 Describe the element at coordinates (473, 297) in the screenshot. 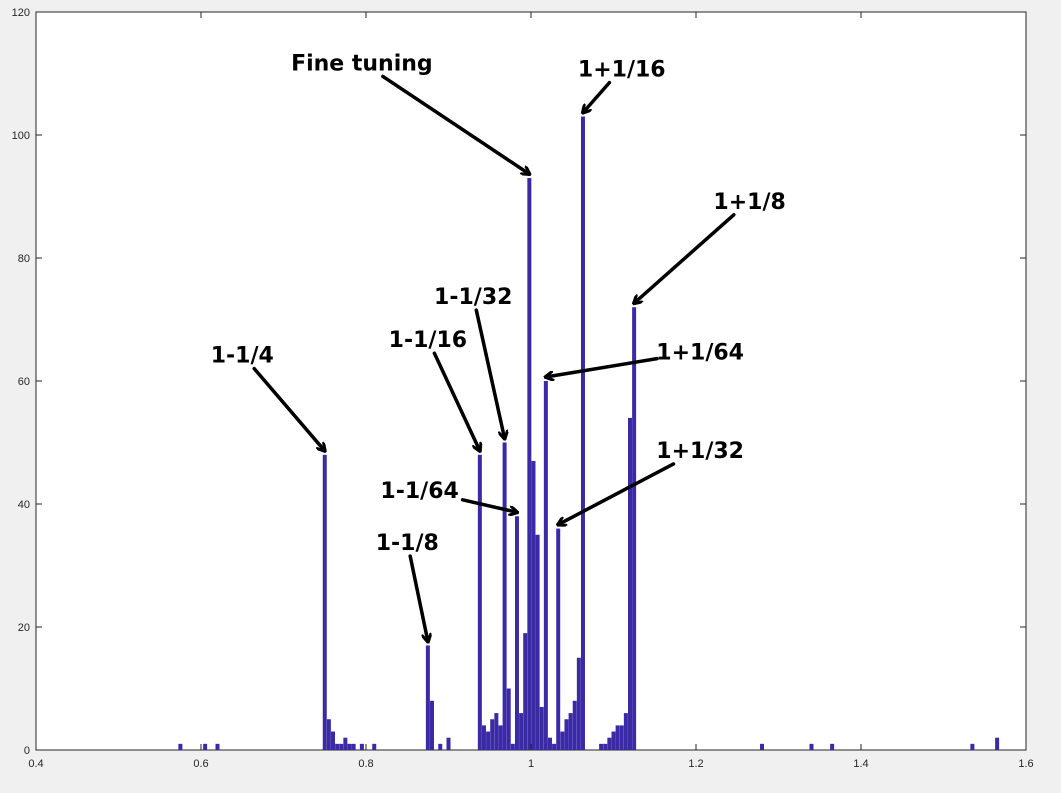

I see `annotation-1-1-32: 1-1/32` at that location.